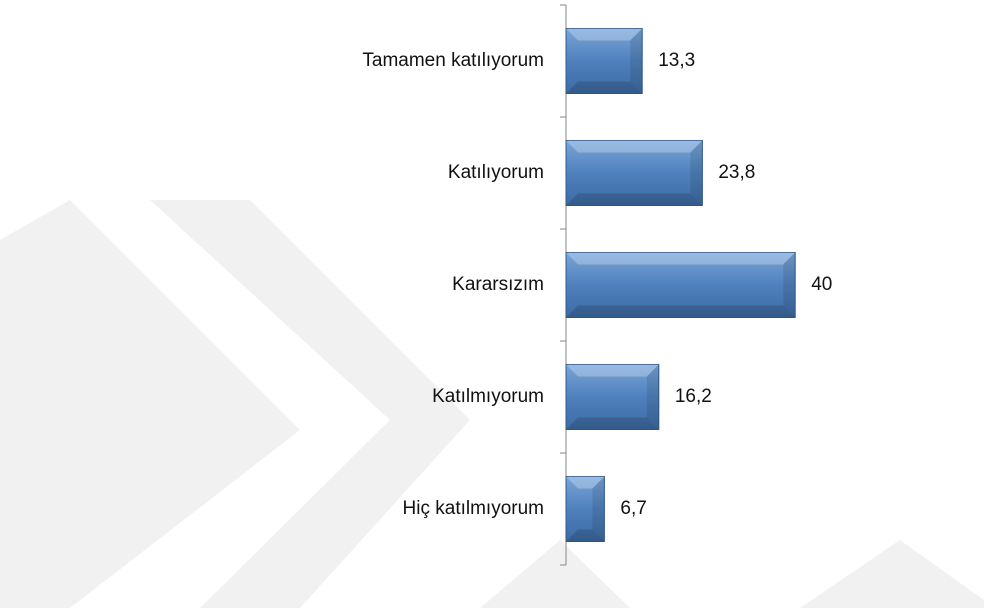  What do you see at coordinates (693, 396) in the screenshot?
I see `value-label: 16,2` at bounding box center [693, 396].